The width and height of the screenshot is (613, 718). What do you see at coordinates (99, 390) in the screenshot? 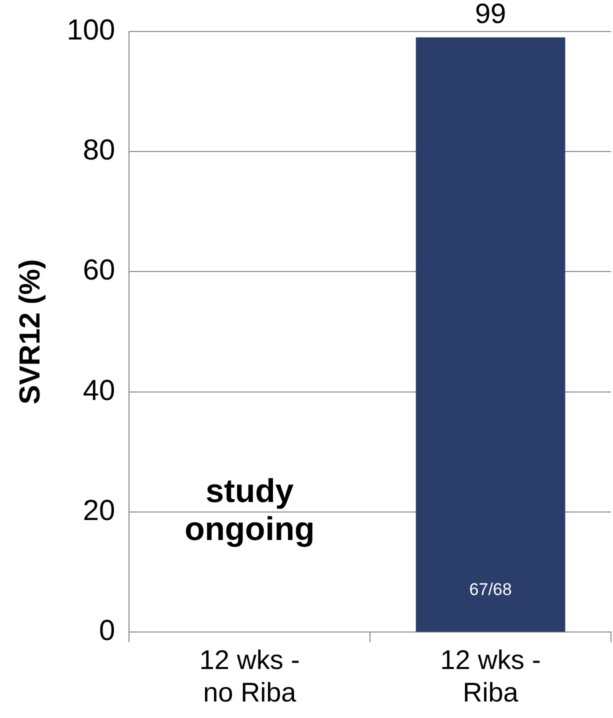
I see `y-tick-label: 40` at bounding box center [99, 390].